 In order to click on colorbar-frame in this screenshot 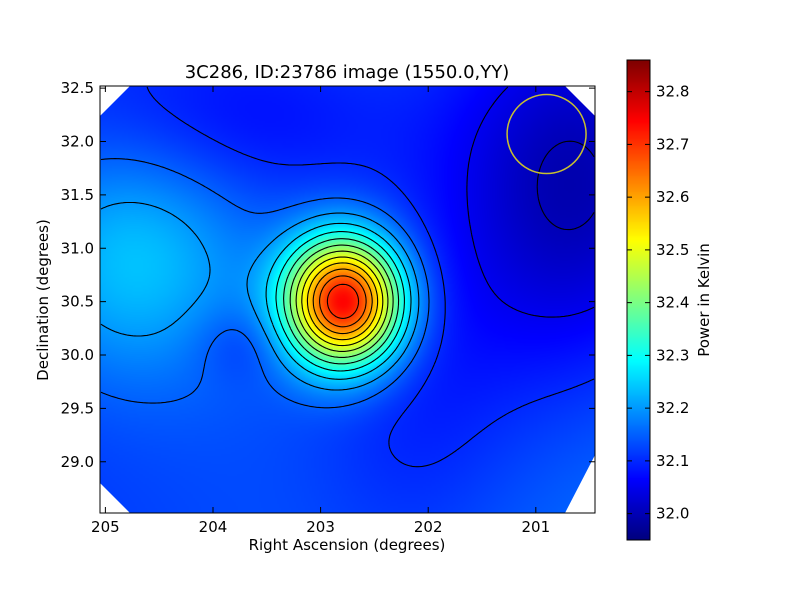, I will do `click(638, 300)`.